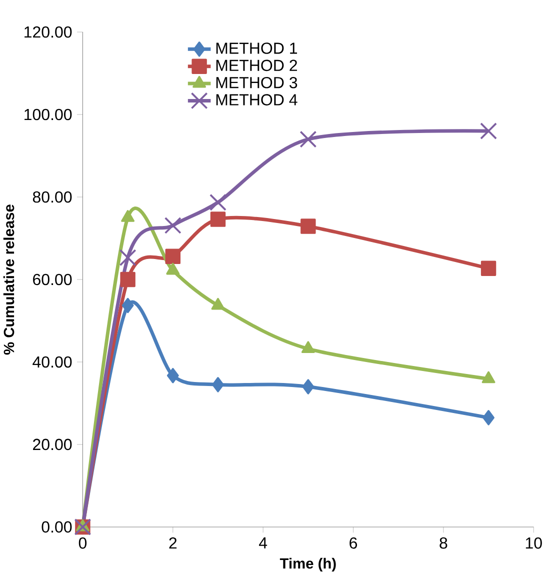 The height and width of the screenshot is (587, 555). What do you see at coordinates (534, 543) in the screenshot?
I see `x-tick-label: 10` at bounding box center [534, 543].